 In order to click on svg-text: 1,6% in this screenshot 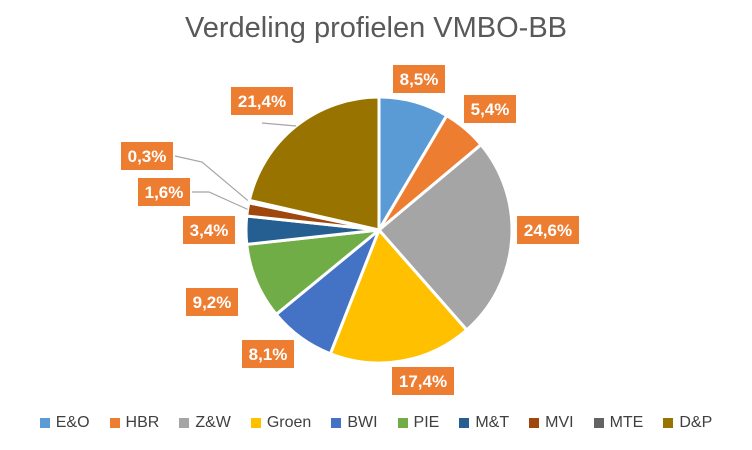, I will do `click(164, 192)`.